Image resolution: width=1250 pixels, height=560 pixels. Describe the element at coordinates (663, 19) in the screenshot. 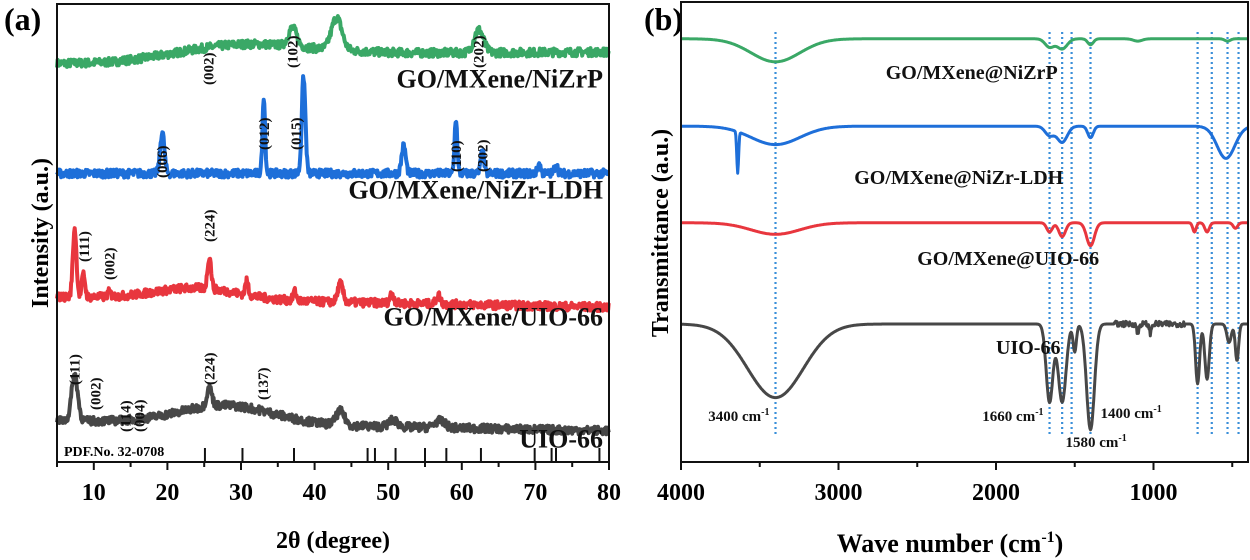

I see `panel-b-label: (b)` at that location.